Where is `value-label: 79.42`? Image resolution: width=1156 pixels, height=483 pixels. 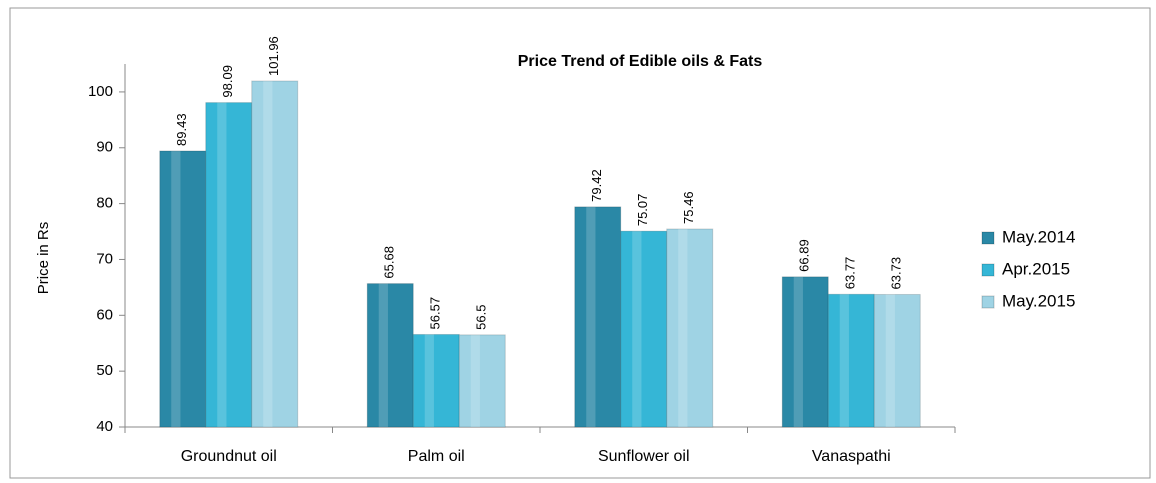 value-label: 79.42 is located at coordinates (596, 185).